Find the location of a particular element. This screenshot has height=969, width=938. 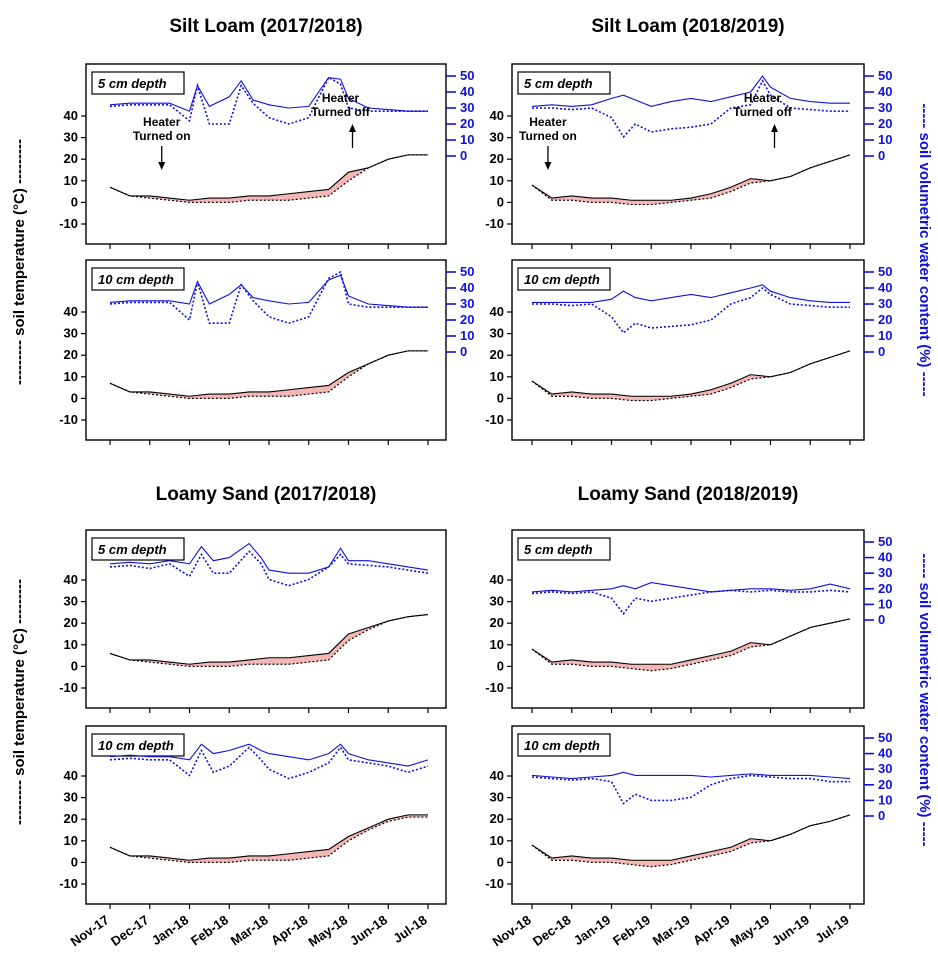

heater-off-annotation: Heater is located at coordinates (763, 98).